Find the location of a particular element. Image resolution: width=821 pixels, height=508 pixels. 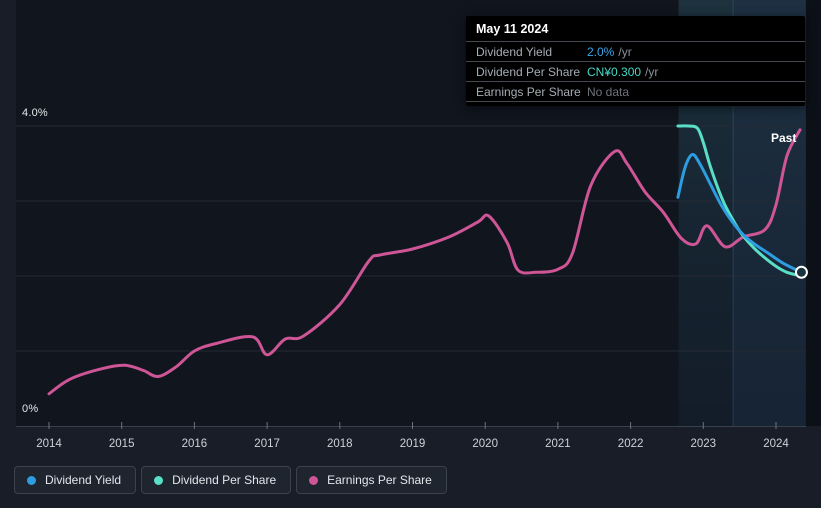

current-value-marker is located at coordinates (801, 272).